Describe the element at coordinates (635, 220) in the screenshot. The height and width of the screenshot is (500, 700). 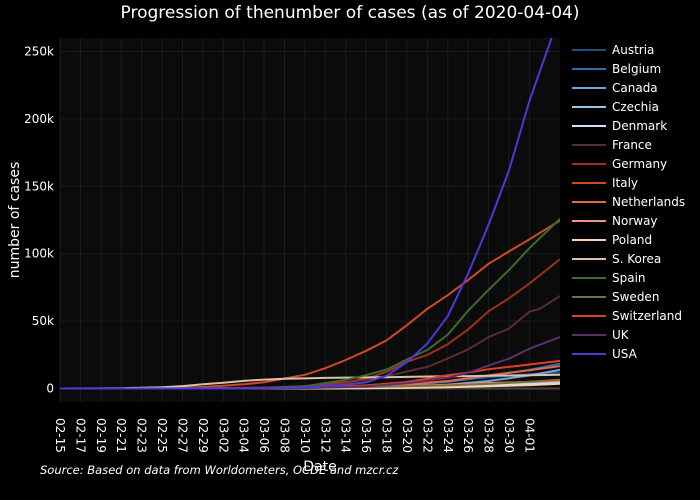
I see `legend-label: Norway` at that location.